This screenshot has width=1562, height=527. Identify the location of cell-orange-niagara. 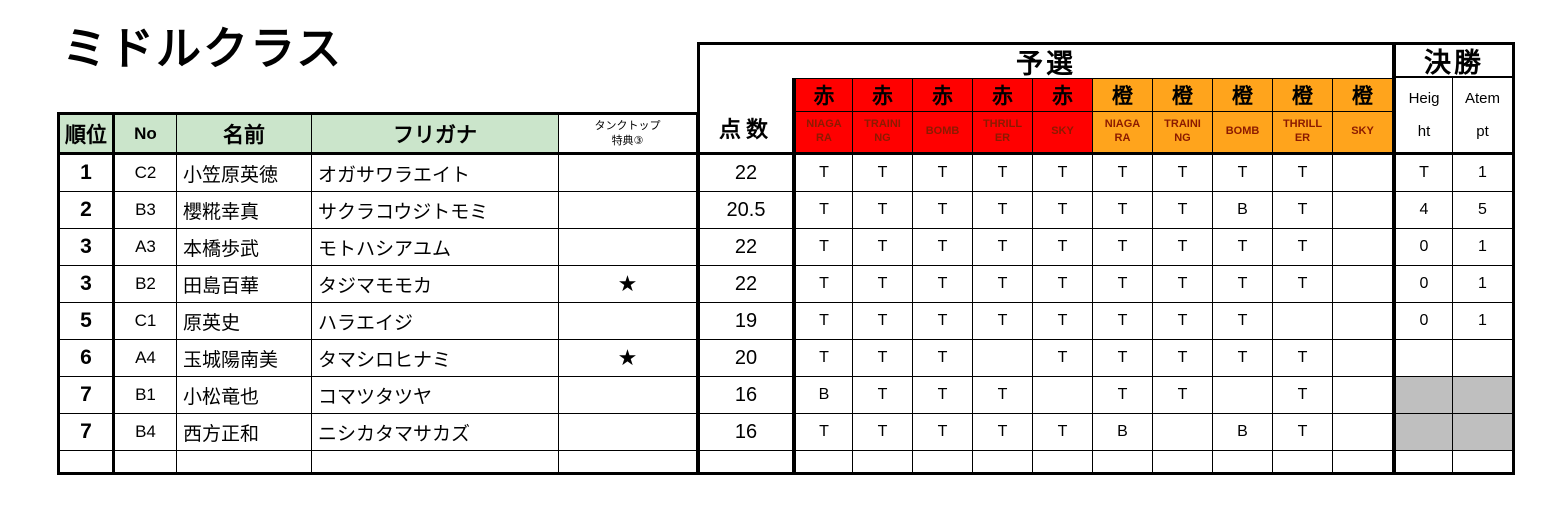
(1123, 463).